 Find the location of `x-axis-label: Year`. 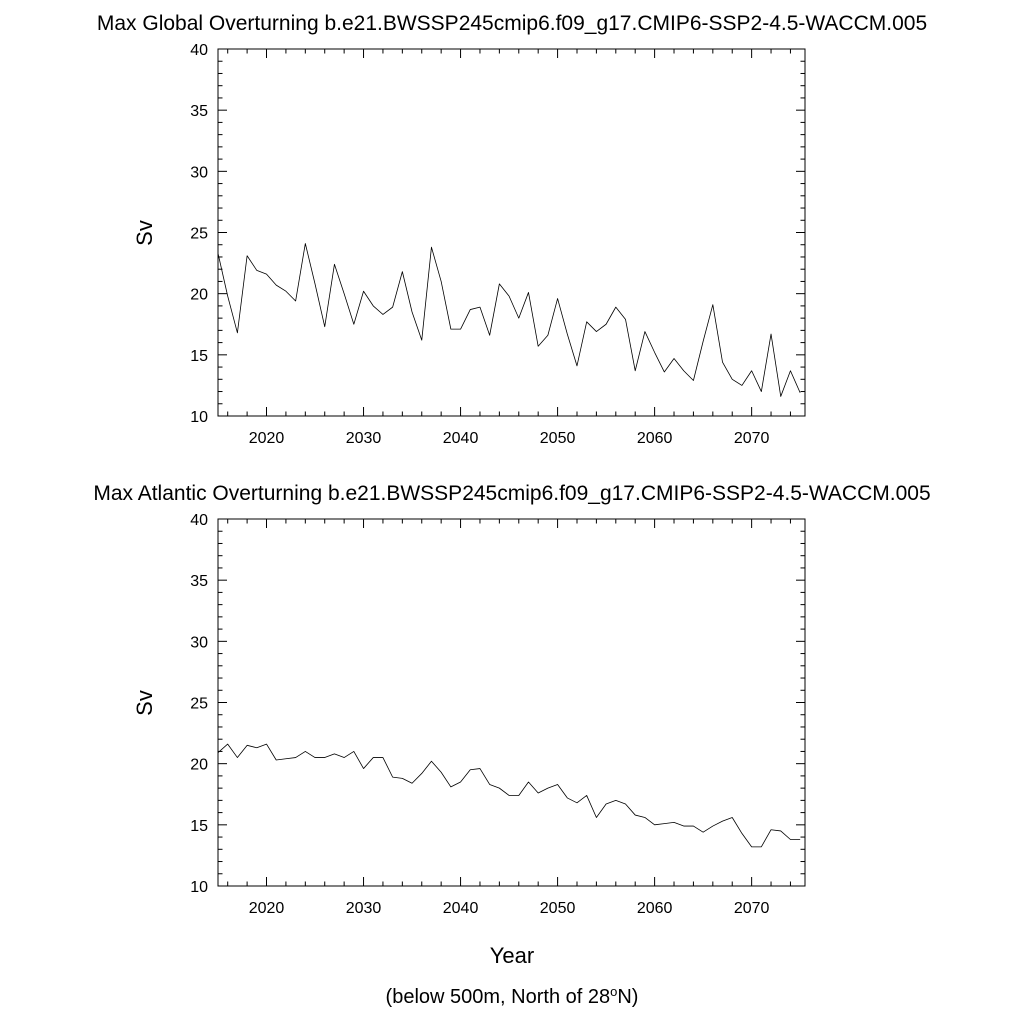

x-axis-label: Year is located at coordinates (512, 955).